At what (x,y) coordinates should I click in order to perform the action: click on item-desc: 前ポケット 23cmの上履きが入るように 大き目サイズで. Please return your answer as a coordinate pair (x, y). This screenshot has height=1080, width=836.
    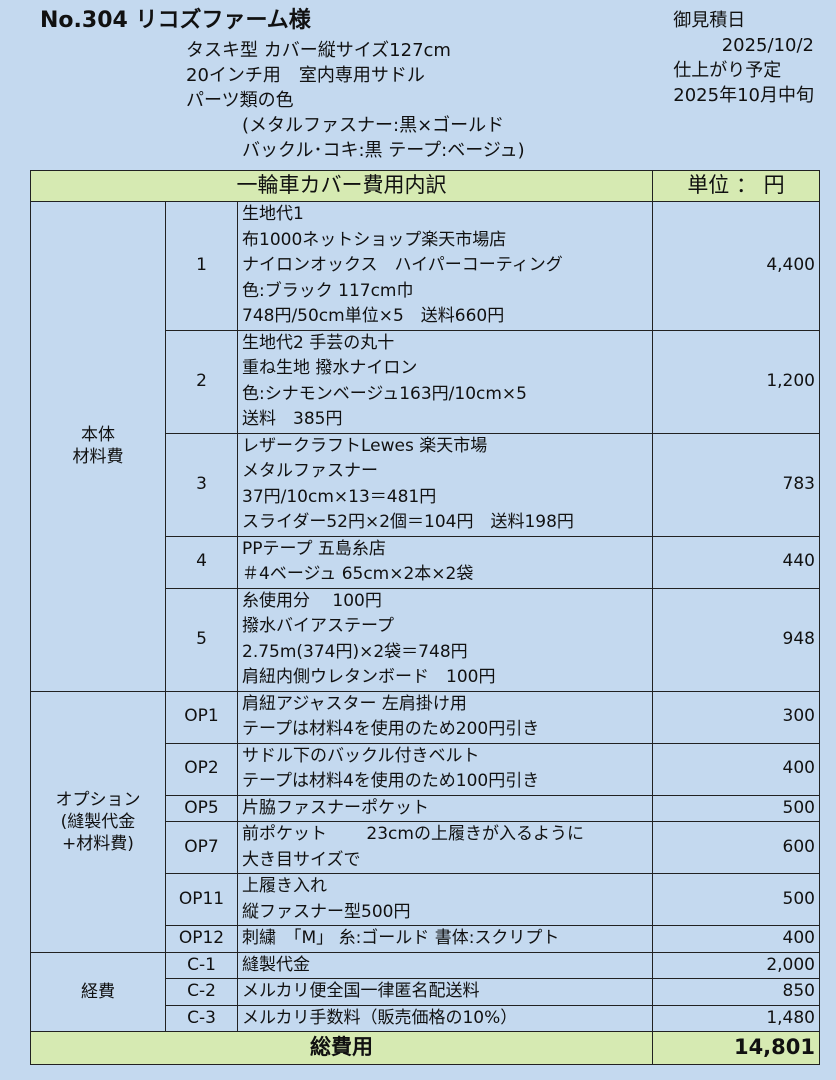
    Looking at the image, I should click on (445, 847).